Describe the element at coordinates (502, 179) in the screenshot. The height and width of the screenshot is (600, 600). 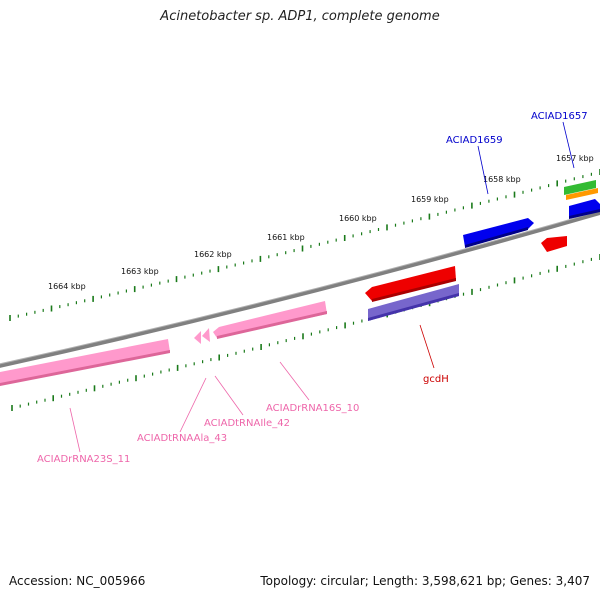
I see `tick-label-1658: 1658 kbp` at that location.